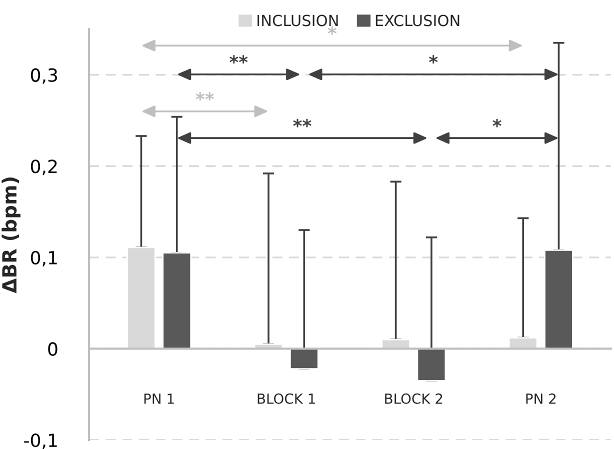 The width and height of the screenshot is (614, 449). I want to click on x-tick-label: BLOCK 1, so click(286, 398).